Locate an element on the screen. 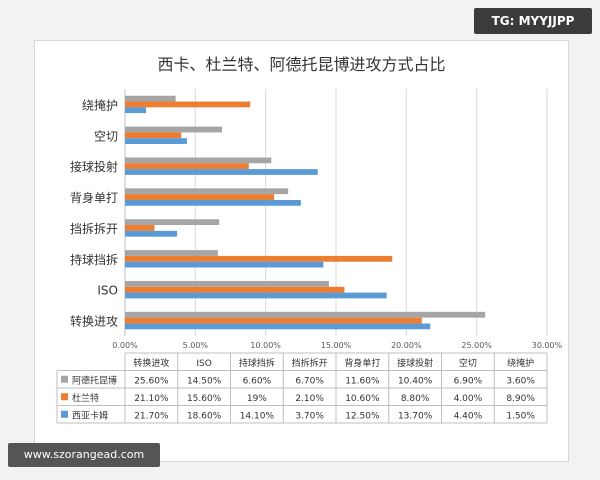 The height and width of the screenshot is (480, 600). table-header-cell: 持球挡拆 is located at coordinates (257, 363).